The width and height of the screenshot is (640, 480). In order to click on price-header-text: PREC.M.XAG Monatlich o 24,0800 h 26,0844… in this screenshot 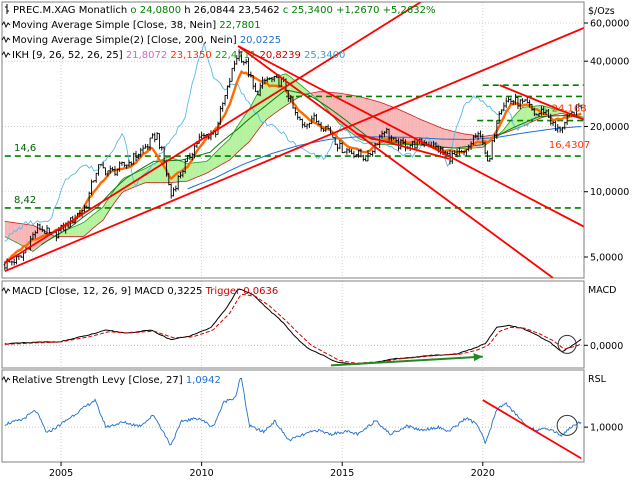, I will do `click(224, 10)`.